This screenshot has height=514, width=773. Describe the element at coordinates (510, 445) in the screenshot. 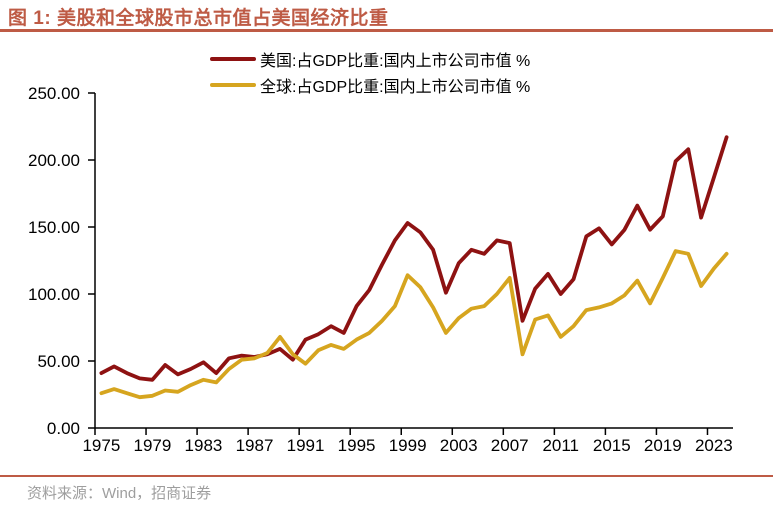

I see `x-axis-label: 2007` at that location.